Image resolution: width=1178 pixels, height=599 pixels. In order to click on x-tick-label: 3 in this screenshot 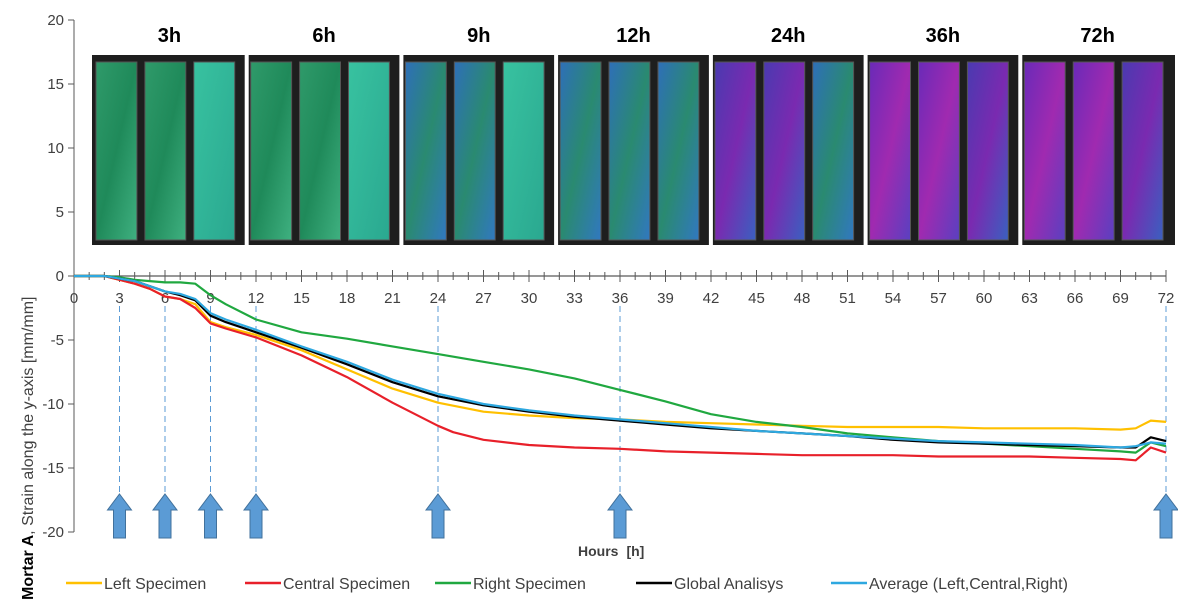, I will do `click(119, 298)`.